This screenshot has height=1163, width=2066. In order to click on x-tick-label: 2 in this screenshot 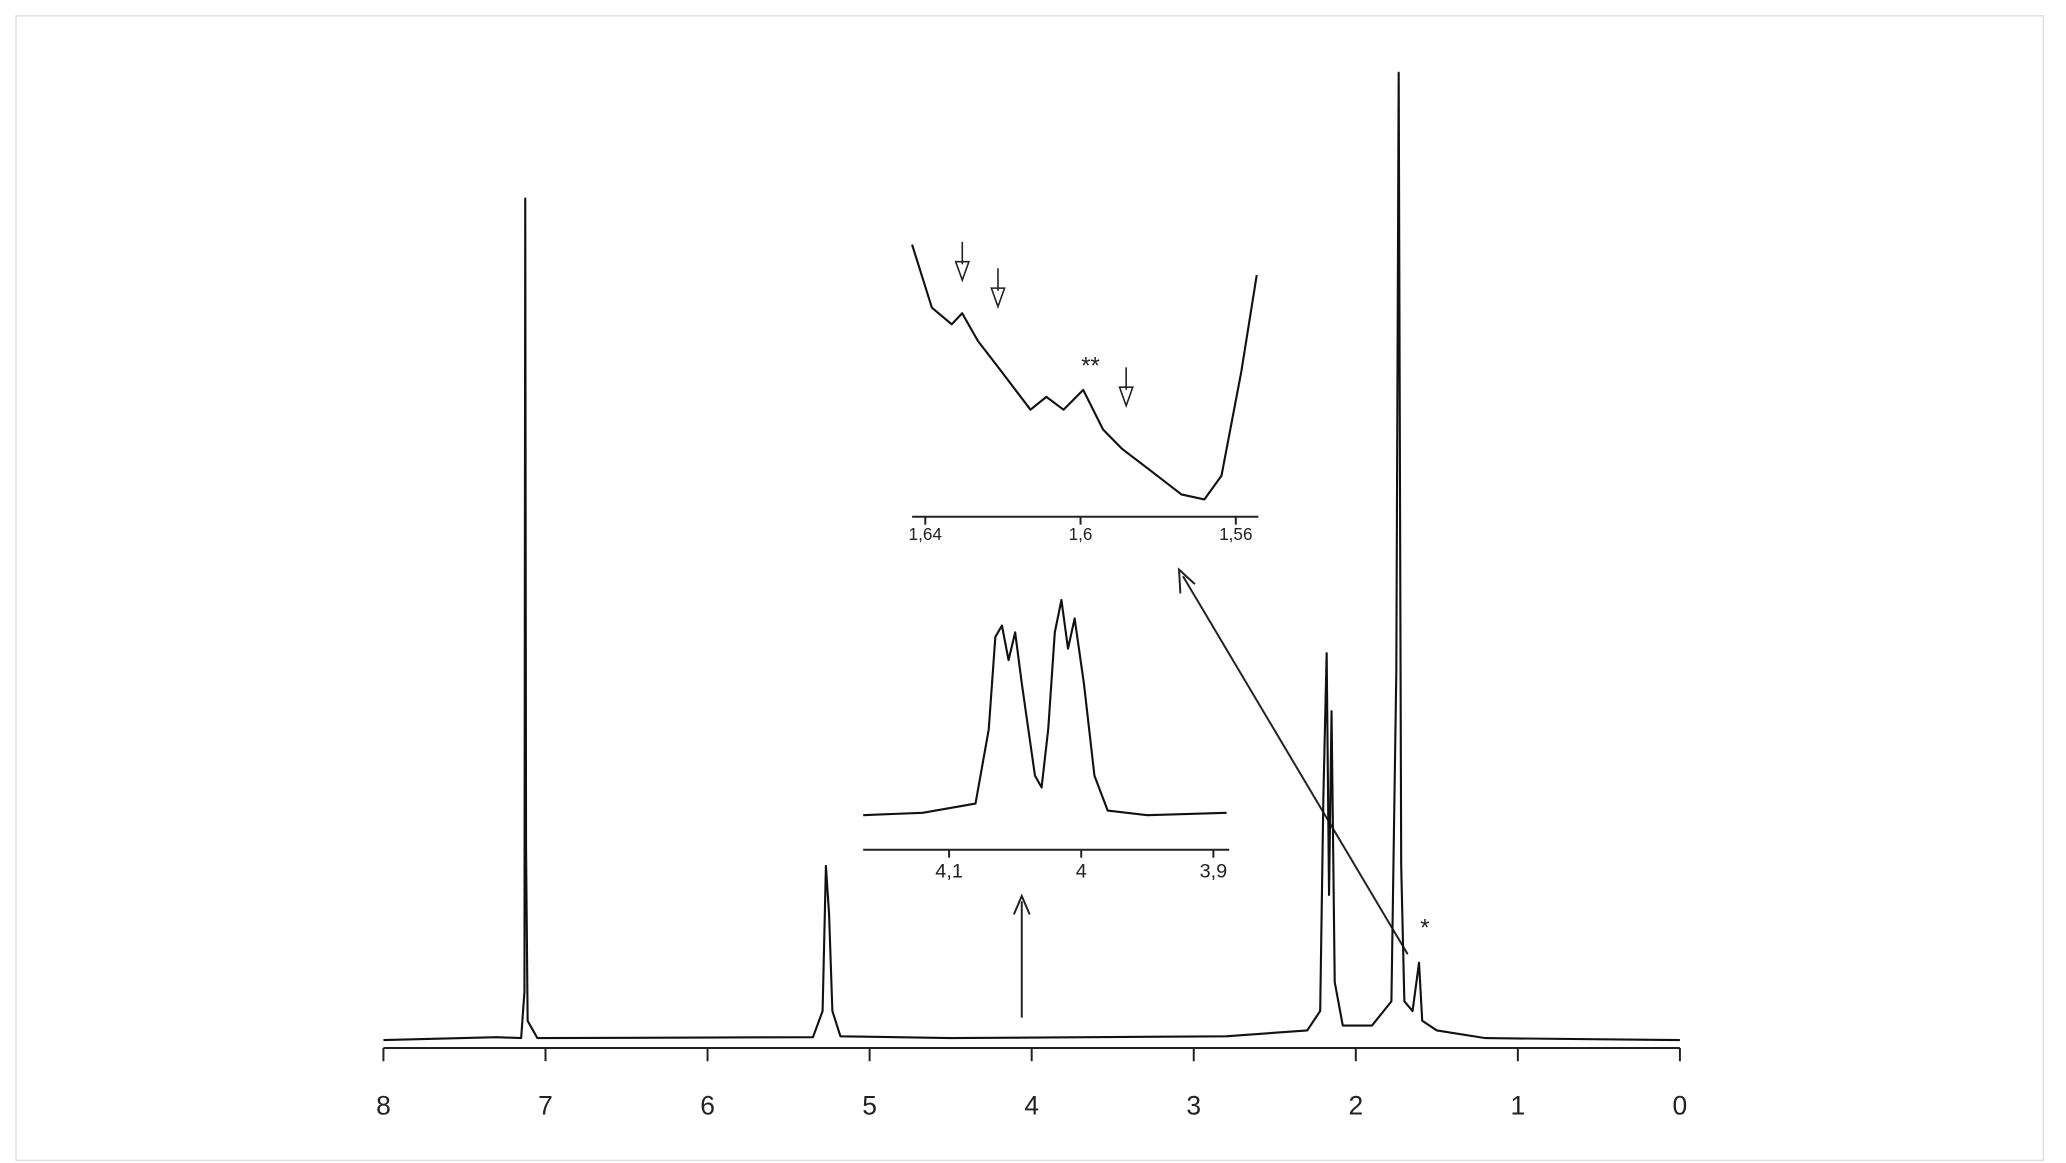, I will do `click(1355, 1105)`.